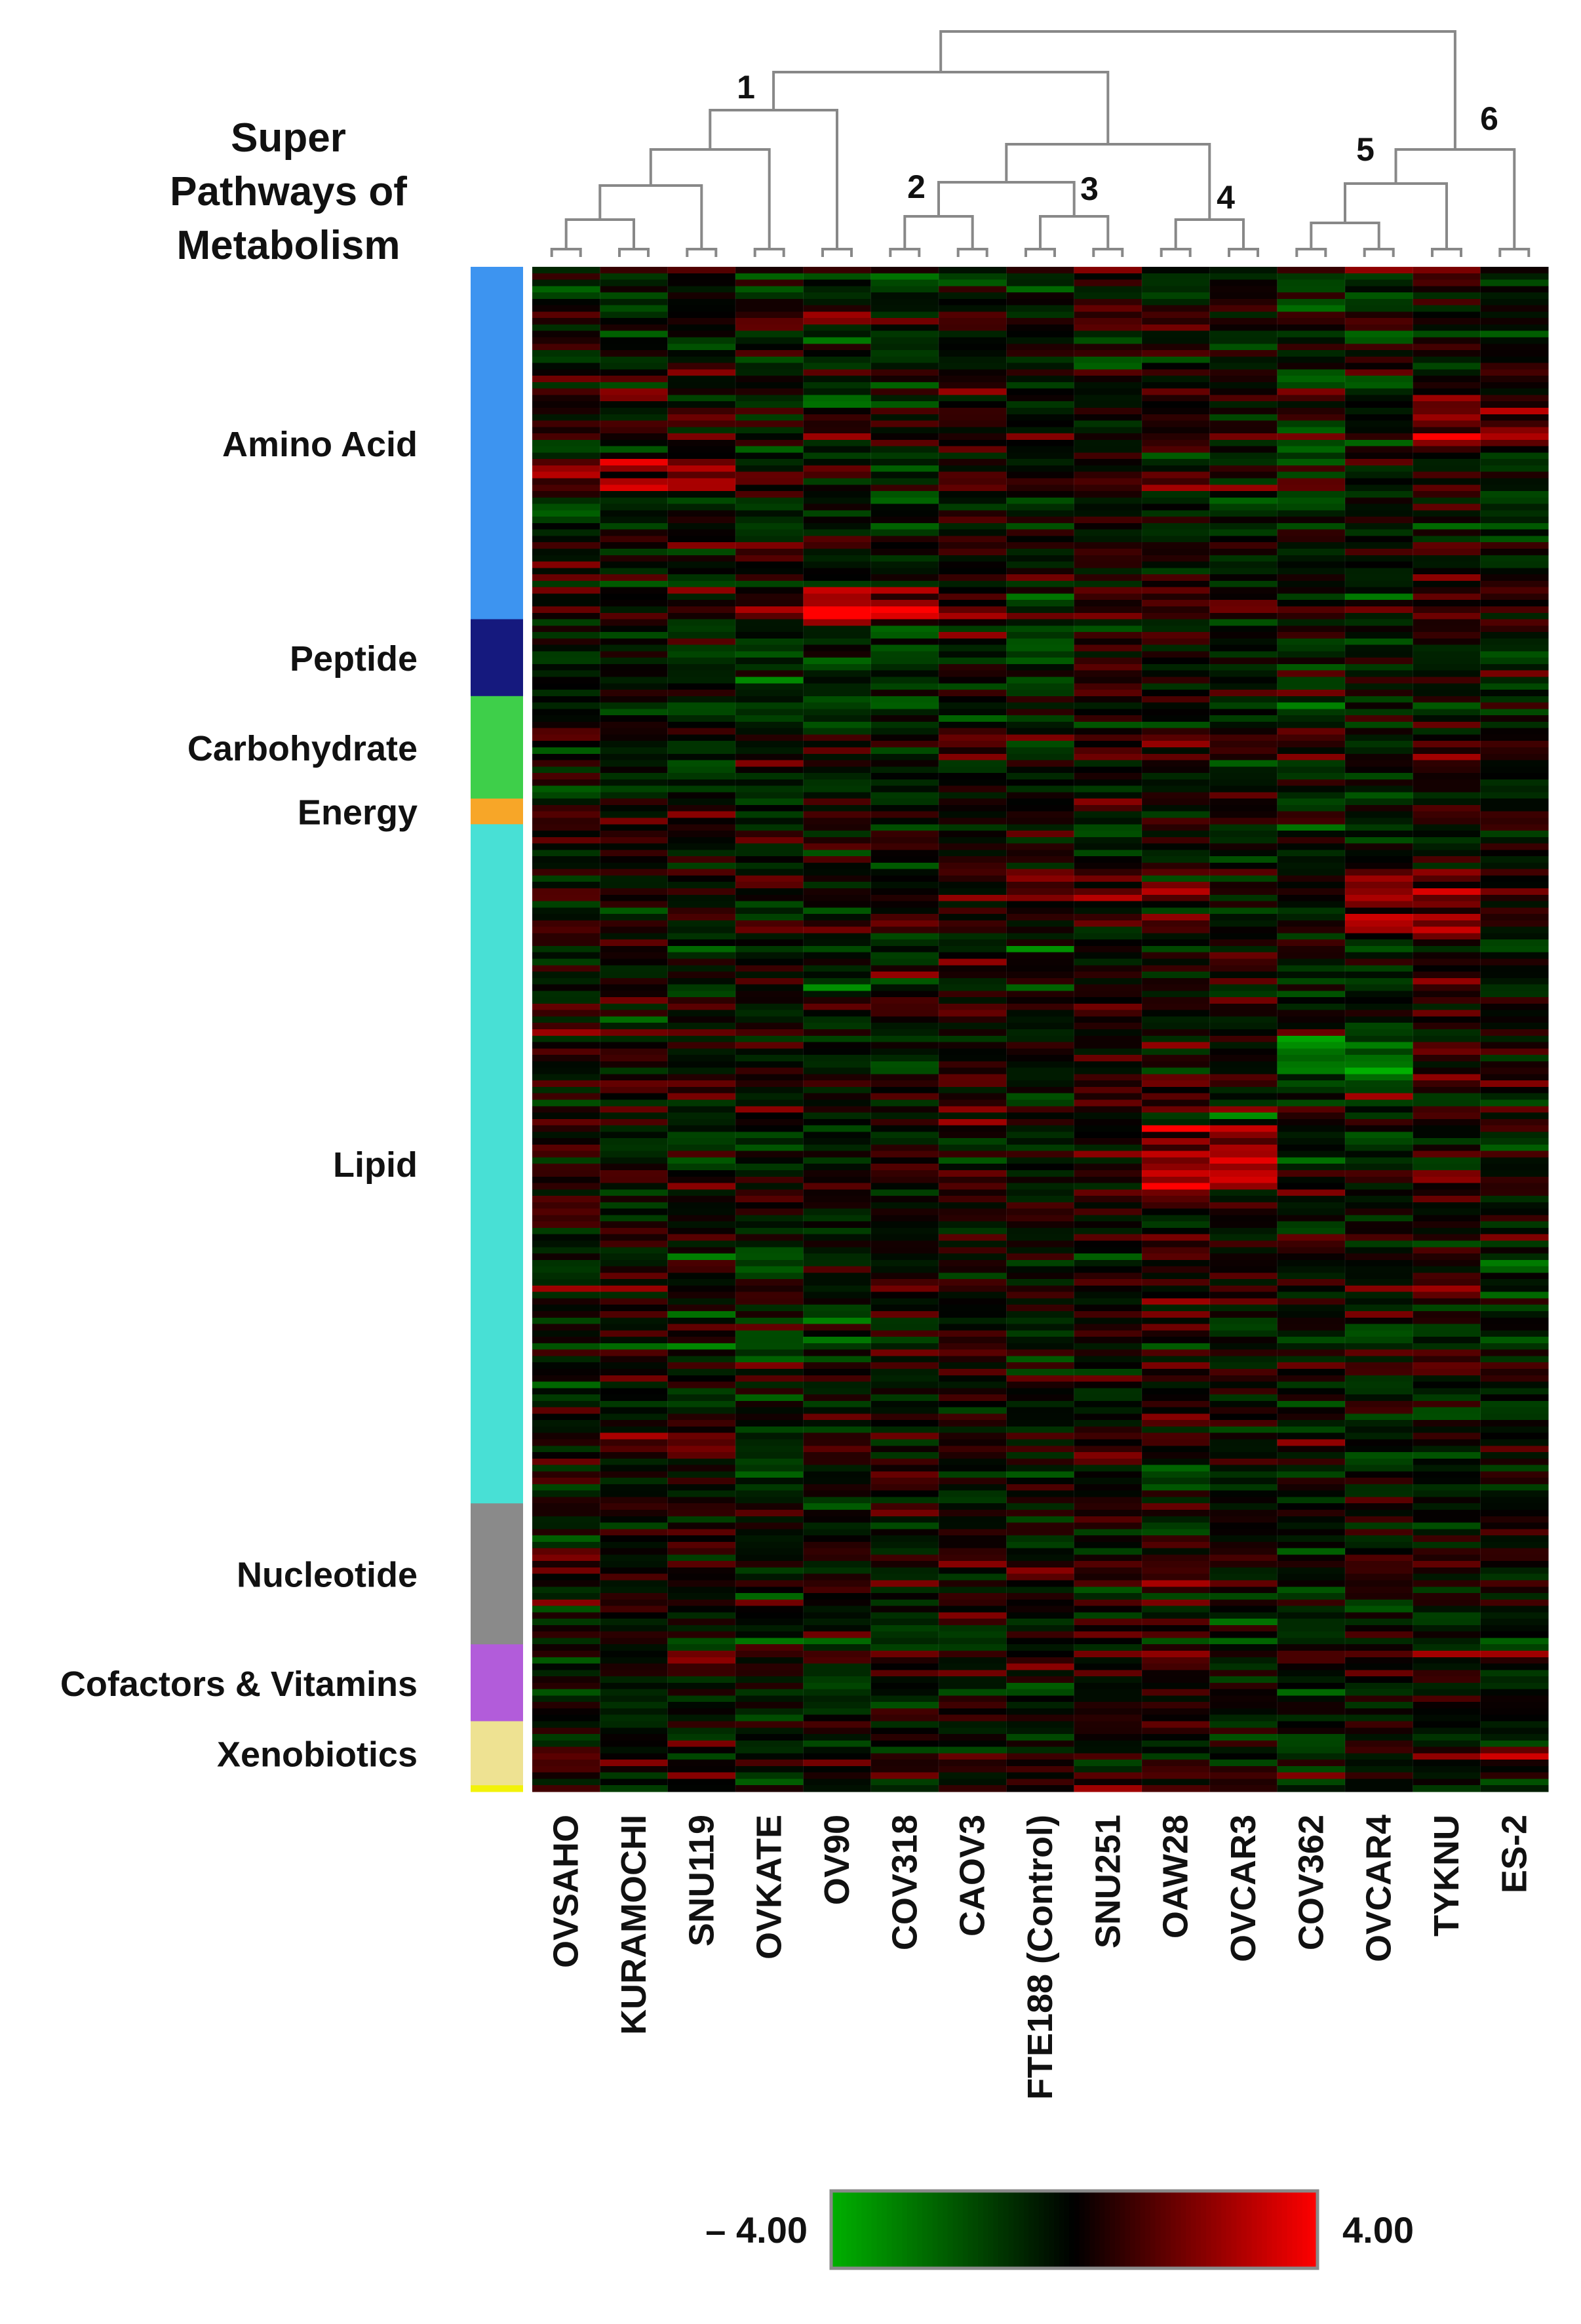 The height and width of the screenshot is (2324, 1581). I want to click on legend-max-label: 4.00, so click(1378, 2230).